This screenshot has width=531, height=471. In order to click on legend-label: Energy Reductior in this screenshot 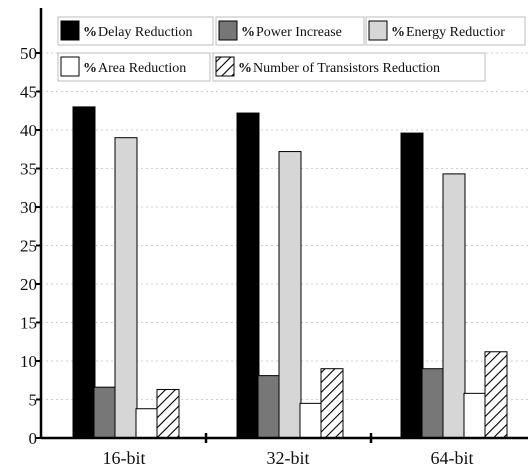, I will do `click(455, 32)`.